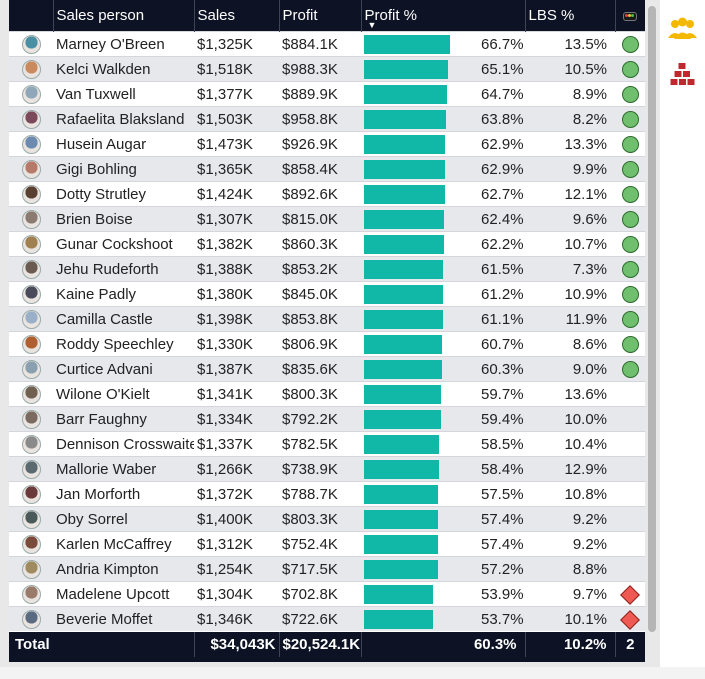 The height and width of the screenshot is (679, 705). What do you see at coordinates (320, 194) in the screenshot?
I see `profit-cell: $892.6K` at bounding box center [320, 194].